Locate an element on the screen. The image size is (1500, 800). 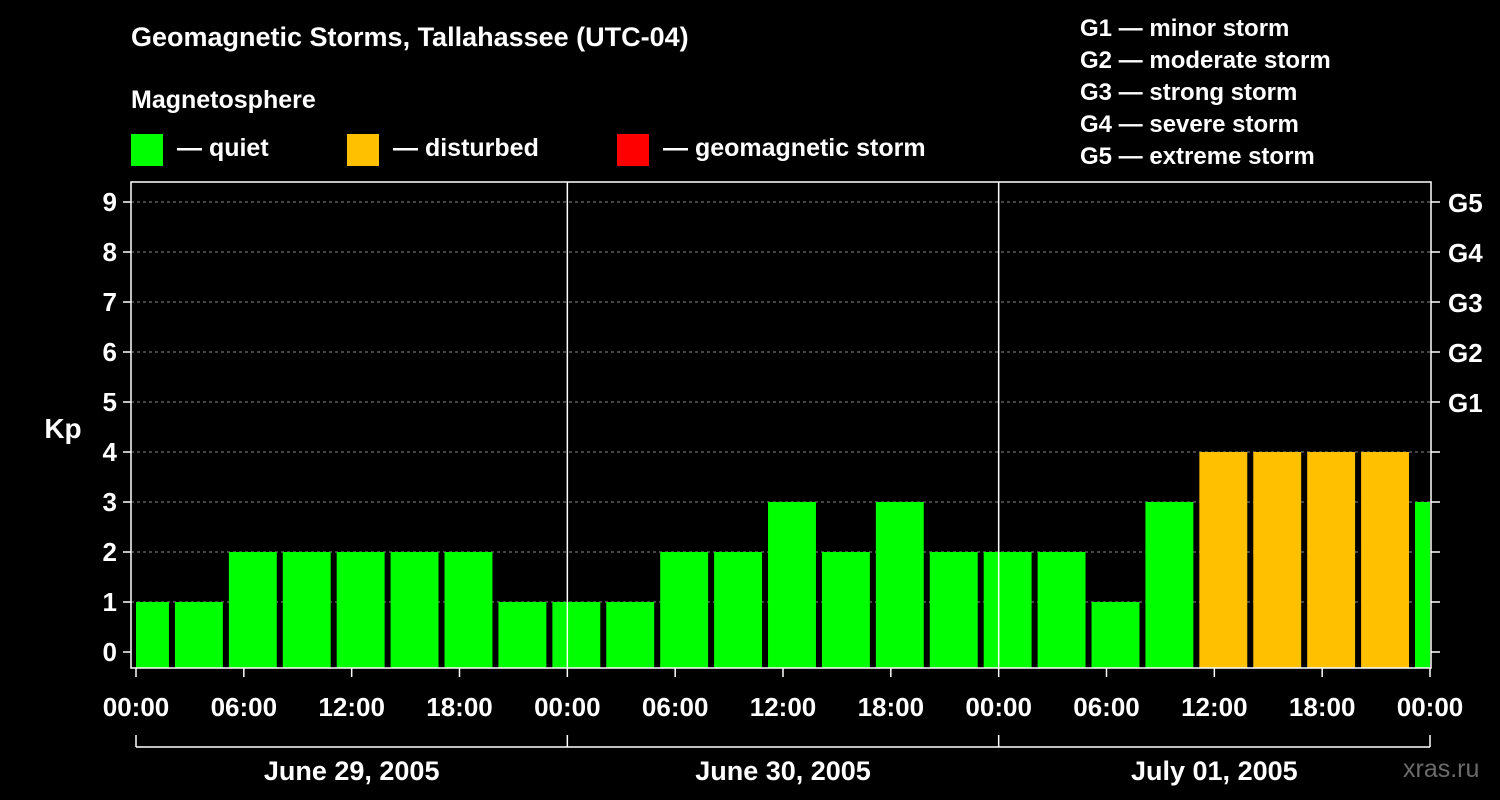
y-tick-label-1: 1 is located at coordinates (110, 602).